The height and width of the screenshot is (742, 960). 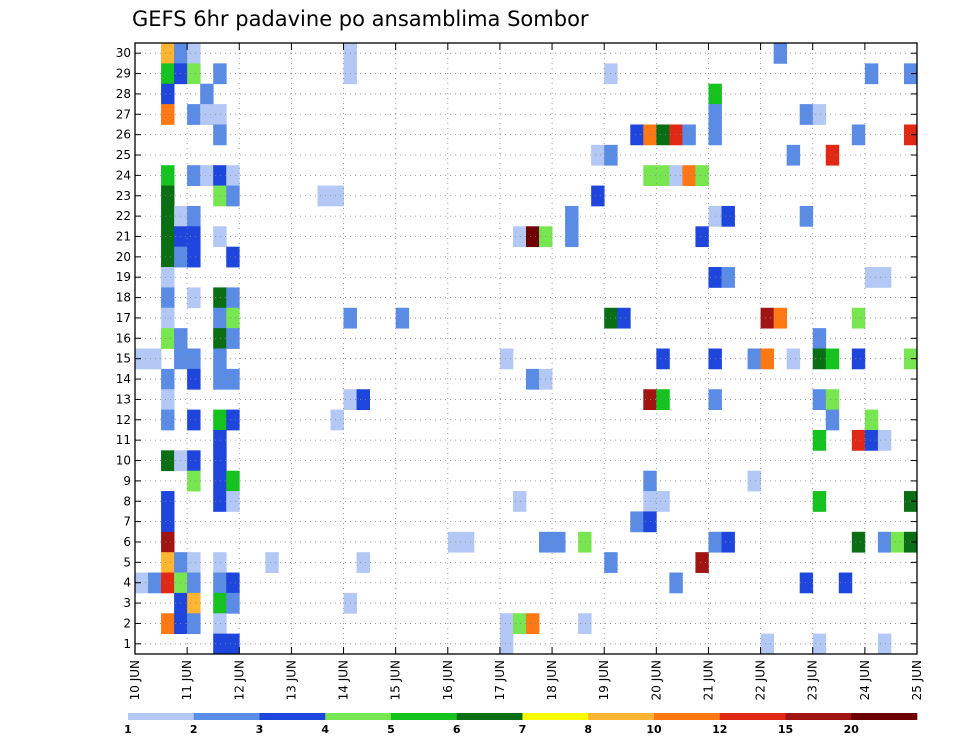 What do you see at coordinates (239, 680) in the screenshot?
I see `x-tick-label: 12 JUN` at bounding box center [239, 680].